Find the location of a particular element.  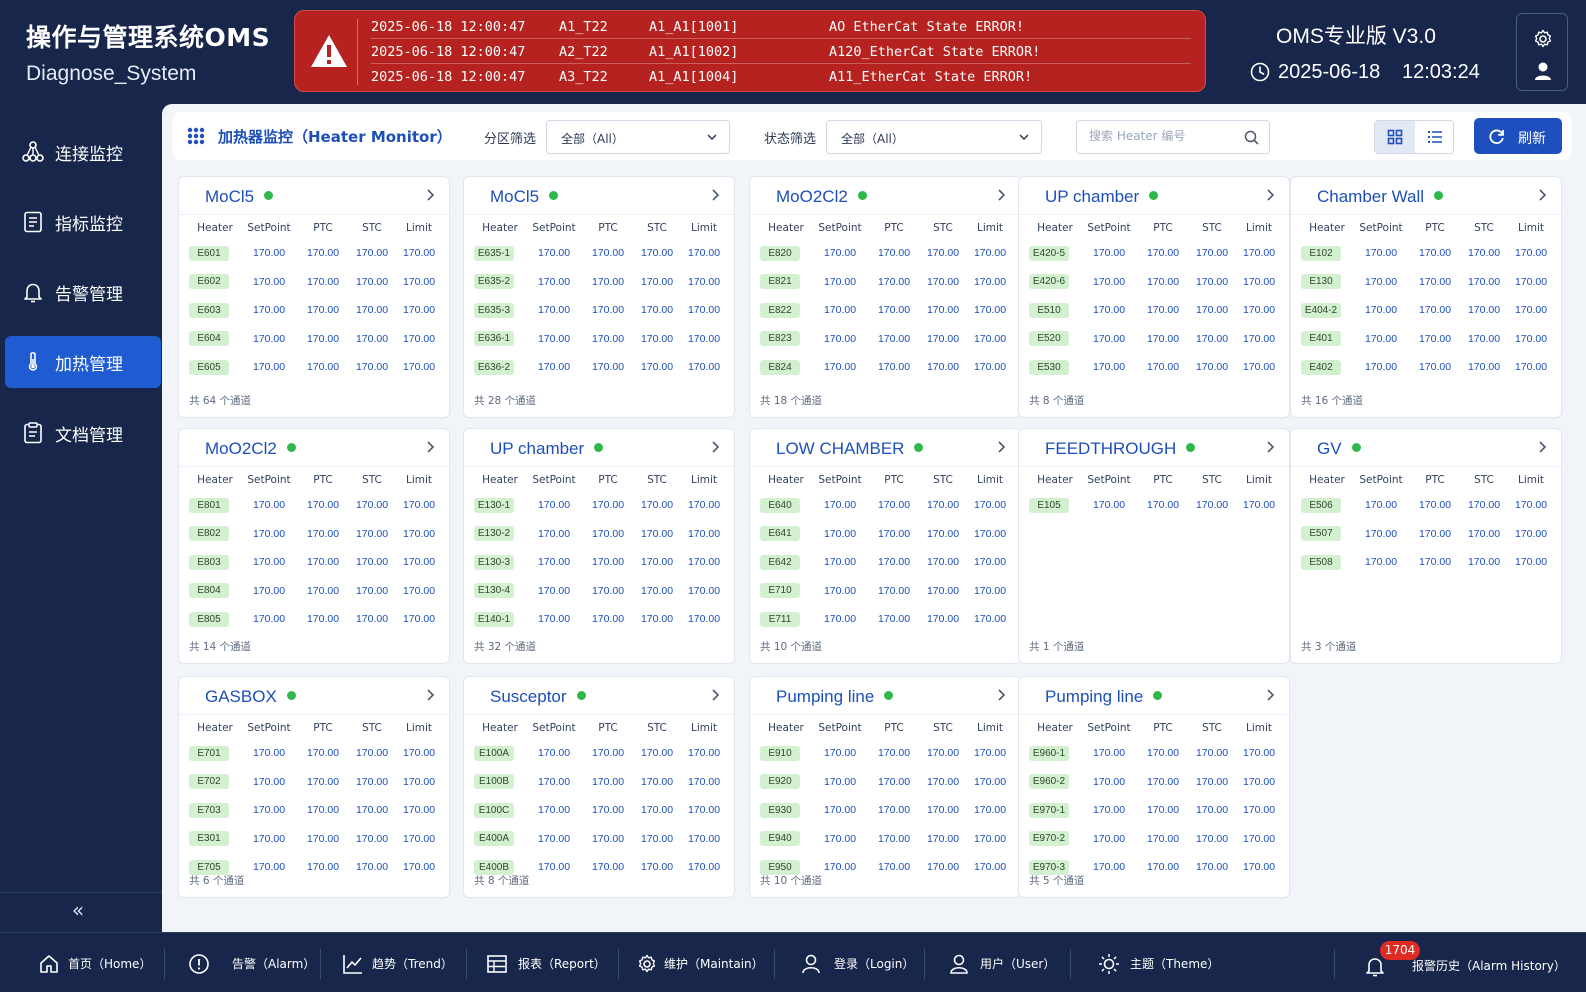

heater-id-tag: E702 is located at coordinates (209, 782).